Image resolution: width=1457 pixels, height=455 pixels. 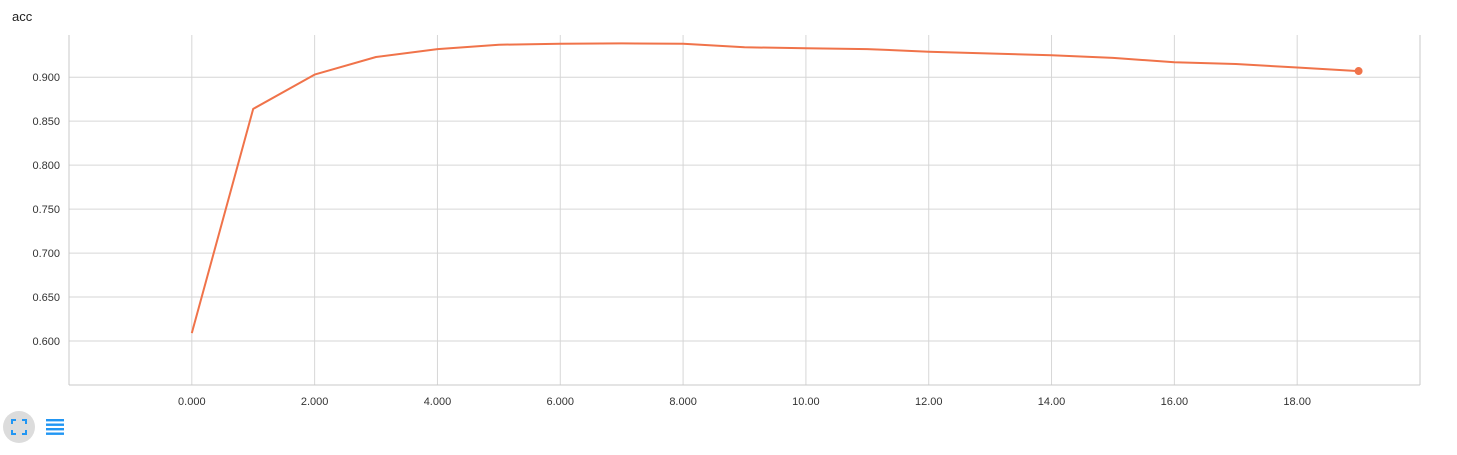 What do you see at coordinates (1297, 400) in the screenshot?
I see `x-tick-label-9: 18.00` at bounding box center [1297, 400].